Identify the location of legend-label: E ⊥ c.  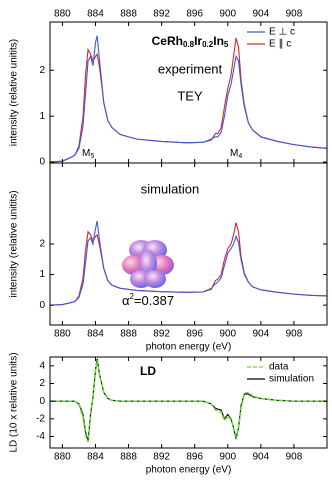
(282, 32).